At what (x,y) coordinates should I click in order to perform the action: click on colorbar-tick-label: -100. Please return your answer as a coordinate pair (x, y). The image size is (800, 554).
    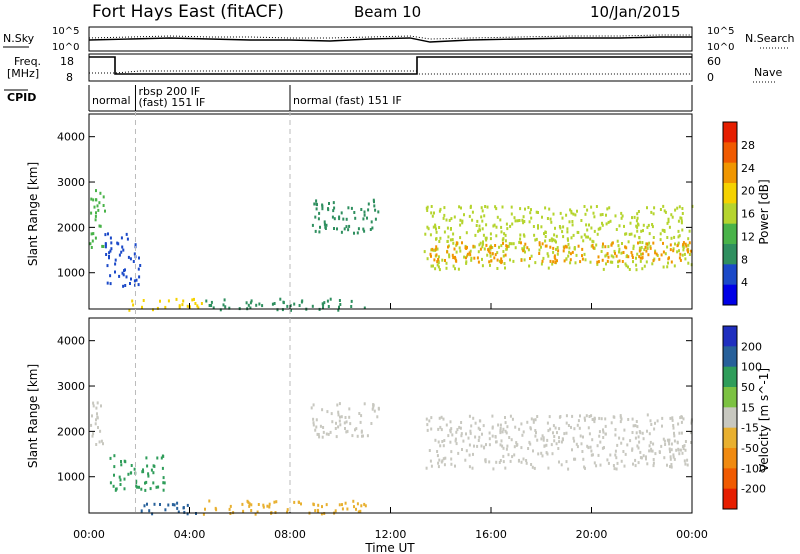
    Looking at the image, I should click on (753, 468).